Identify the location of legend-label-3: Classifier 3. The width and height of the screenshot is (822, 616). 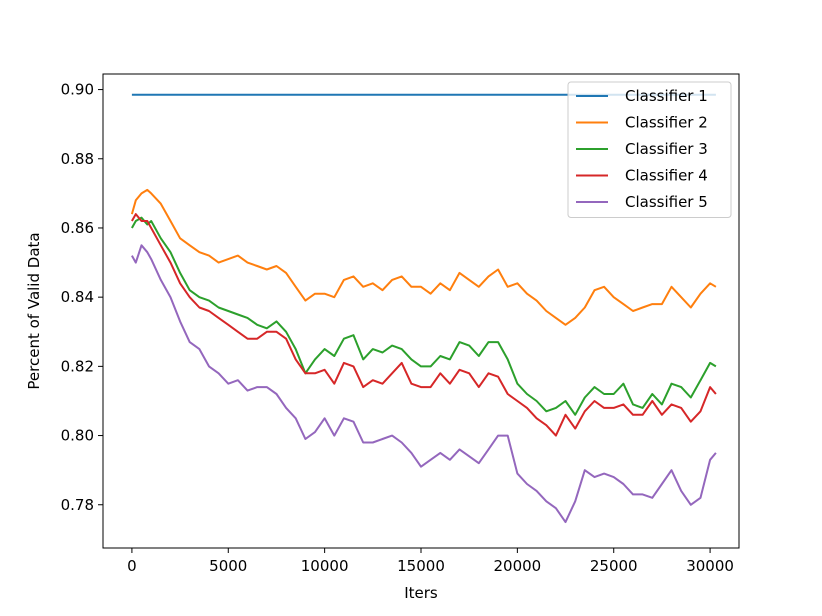
(666, 149).